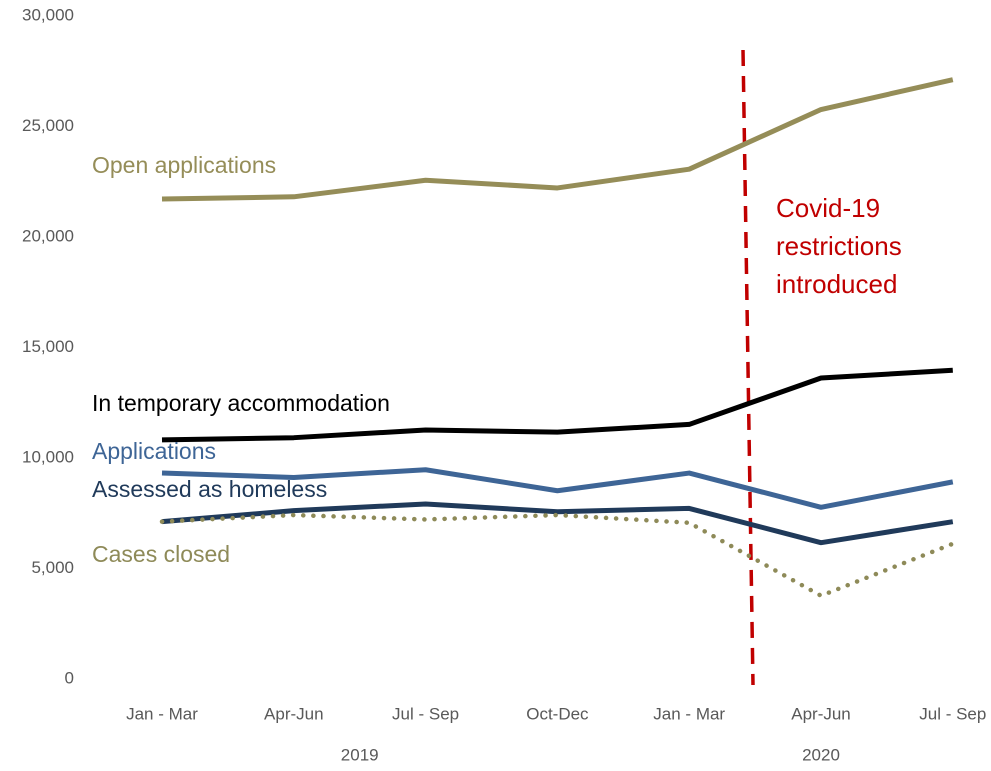  Describe the element at coordinates (161, 554) in the screenshot. I see `series-label: Cases closed` at that location.